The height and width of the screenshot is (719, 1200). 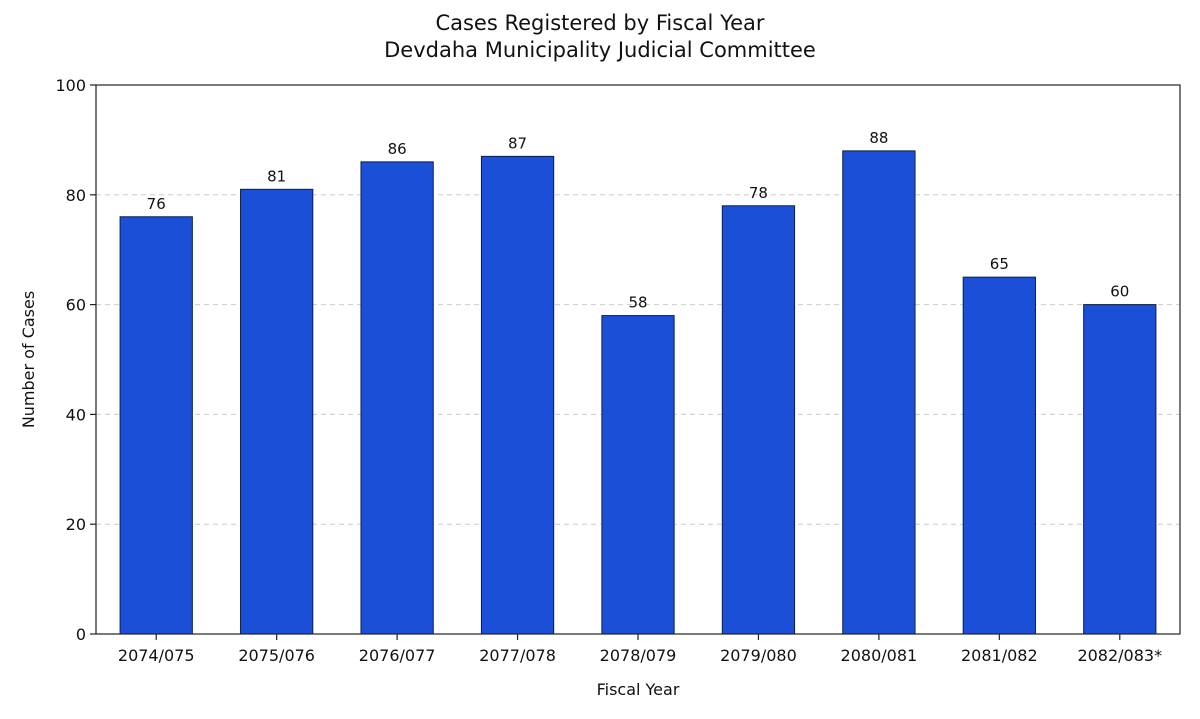 What do you see at coordinates (600, 23) in the screenshot?
I see `chart-title: Cases Registered by Fiscal Year` at bounding box center [600, 23].